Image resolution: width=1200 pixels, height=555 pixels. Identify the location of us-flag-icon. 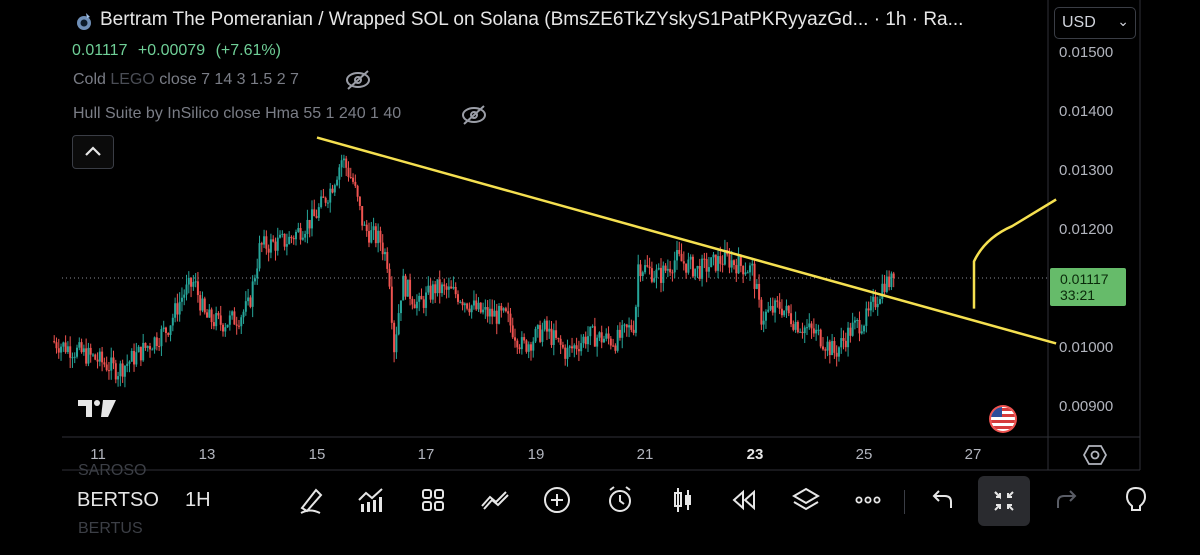
(1003, 419).